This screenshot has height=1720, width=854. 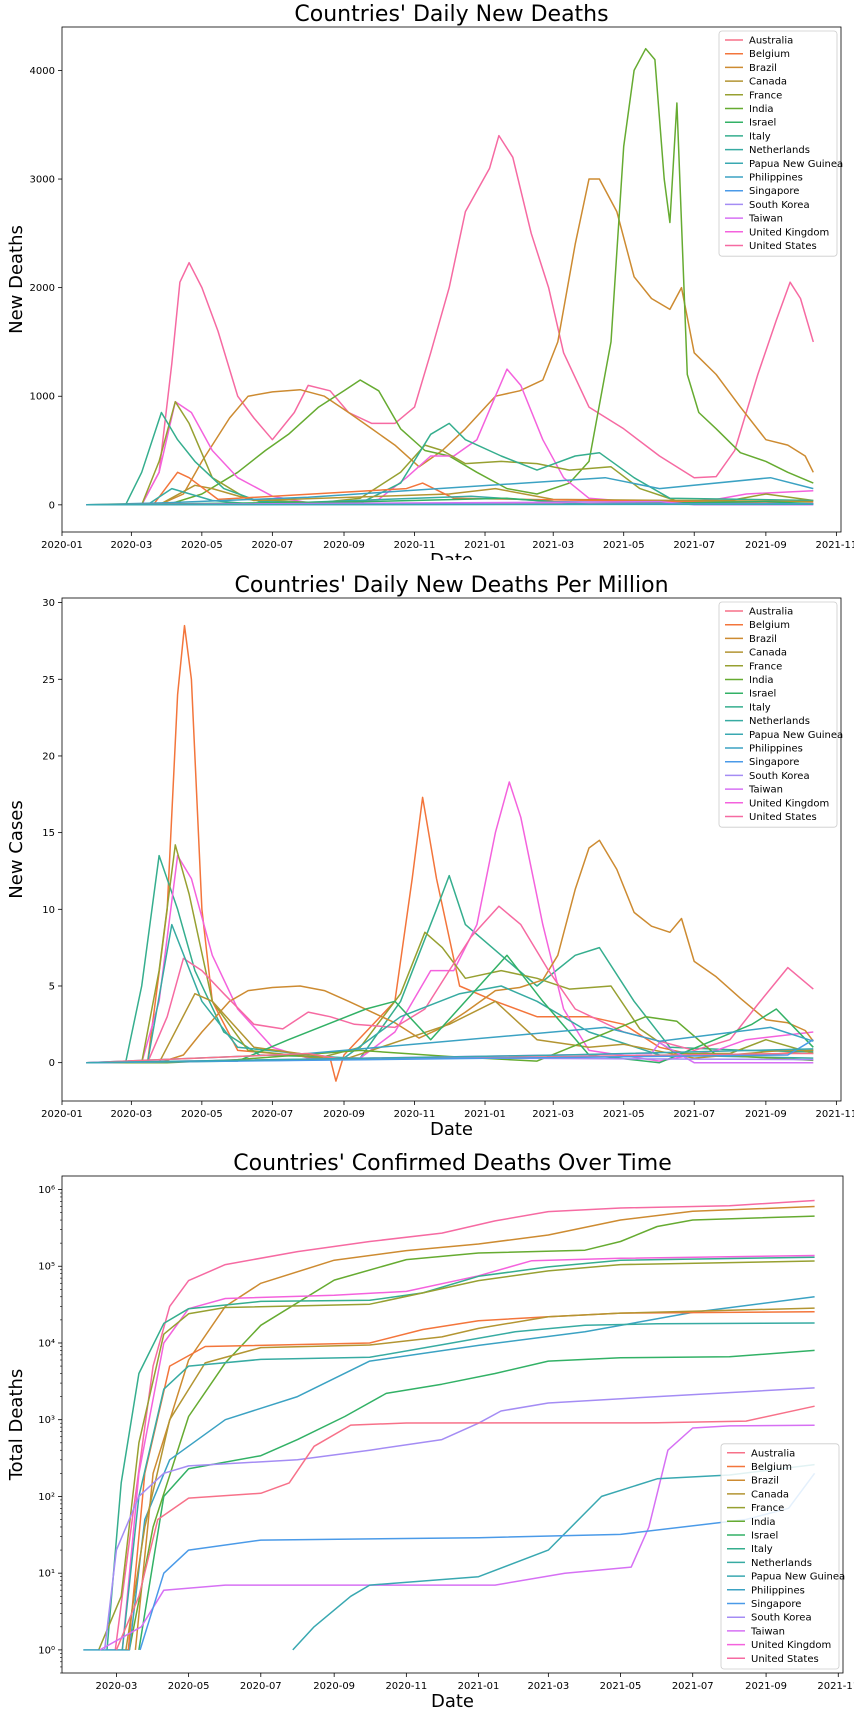 What do you see at coordinates (774, 762) in the screenshot?
I see `legend-label: Singapore` at bounding box center [774, 762].